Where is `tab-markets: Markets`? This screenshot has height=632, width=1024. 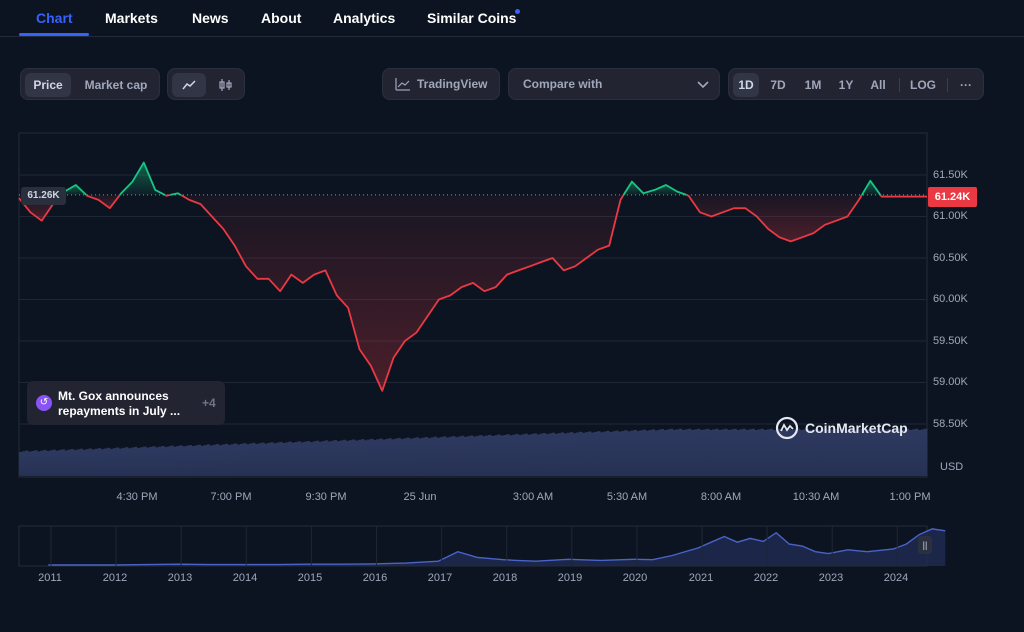 tab-markets: Markets is located at coordinates (131, 18).